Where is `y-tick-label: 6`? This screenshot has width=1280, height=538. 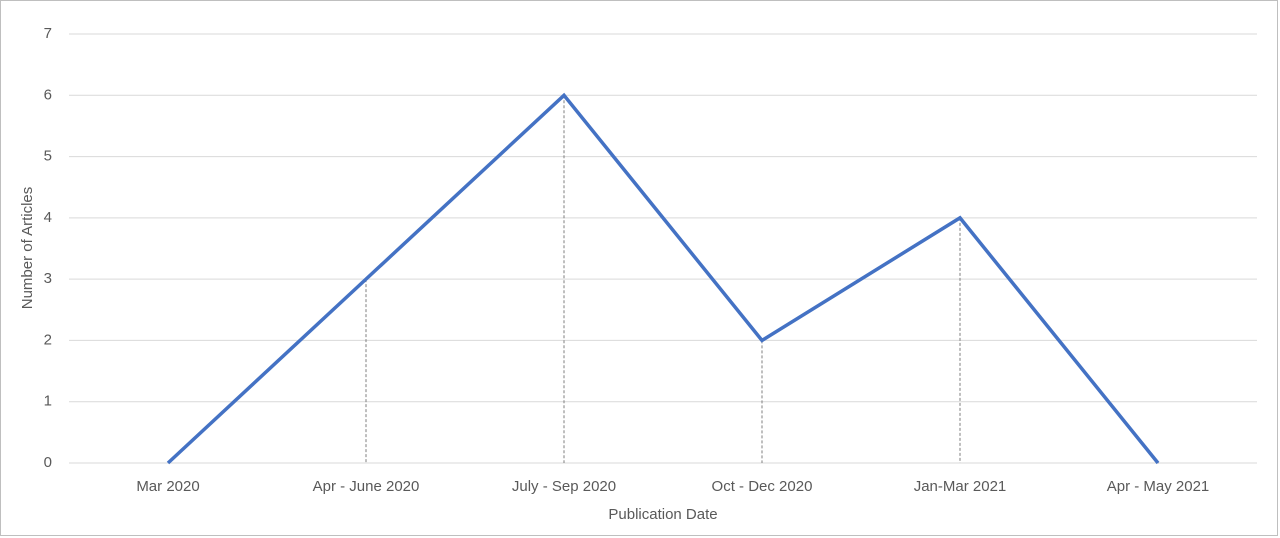 y-tick-label: 6 is located at coordinates (48, 94).